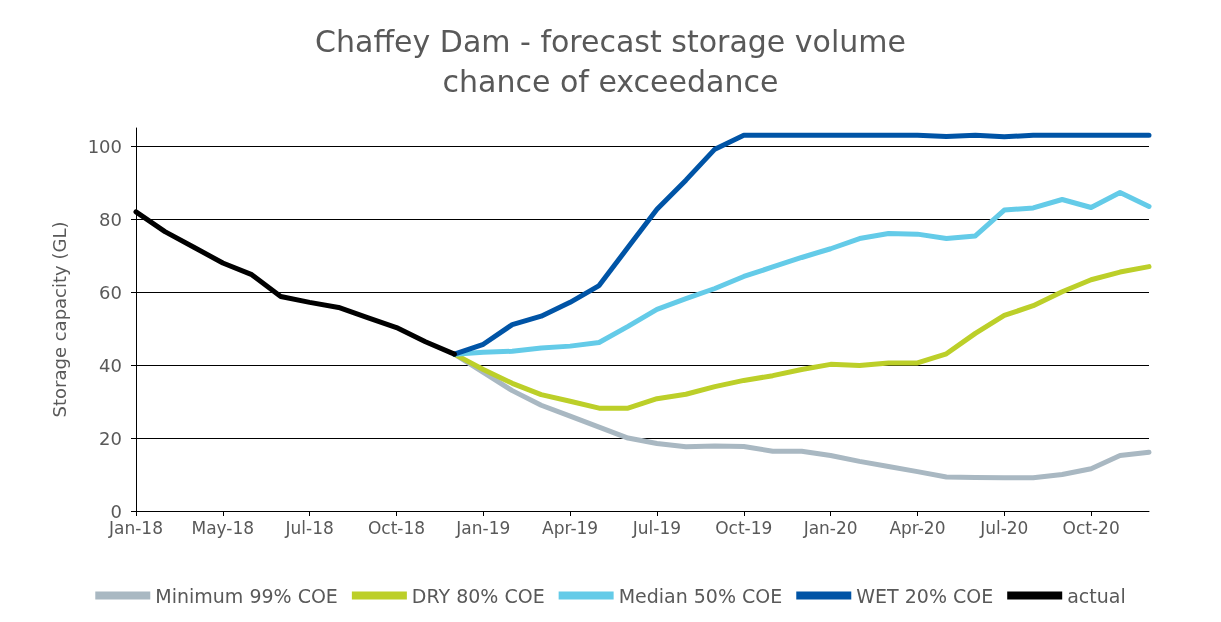  What do you see at coordinates (570, 527) in the screenshot?
I see `x-tick-label: Apr-19` at bounding box center [570, 527].